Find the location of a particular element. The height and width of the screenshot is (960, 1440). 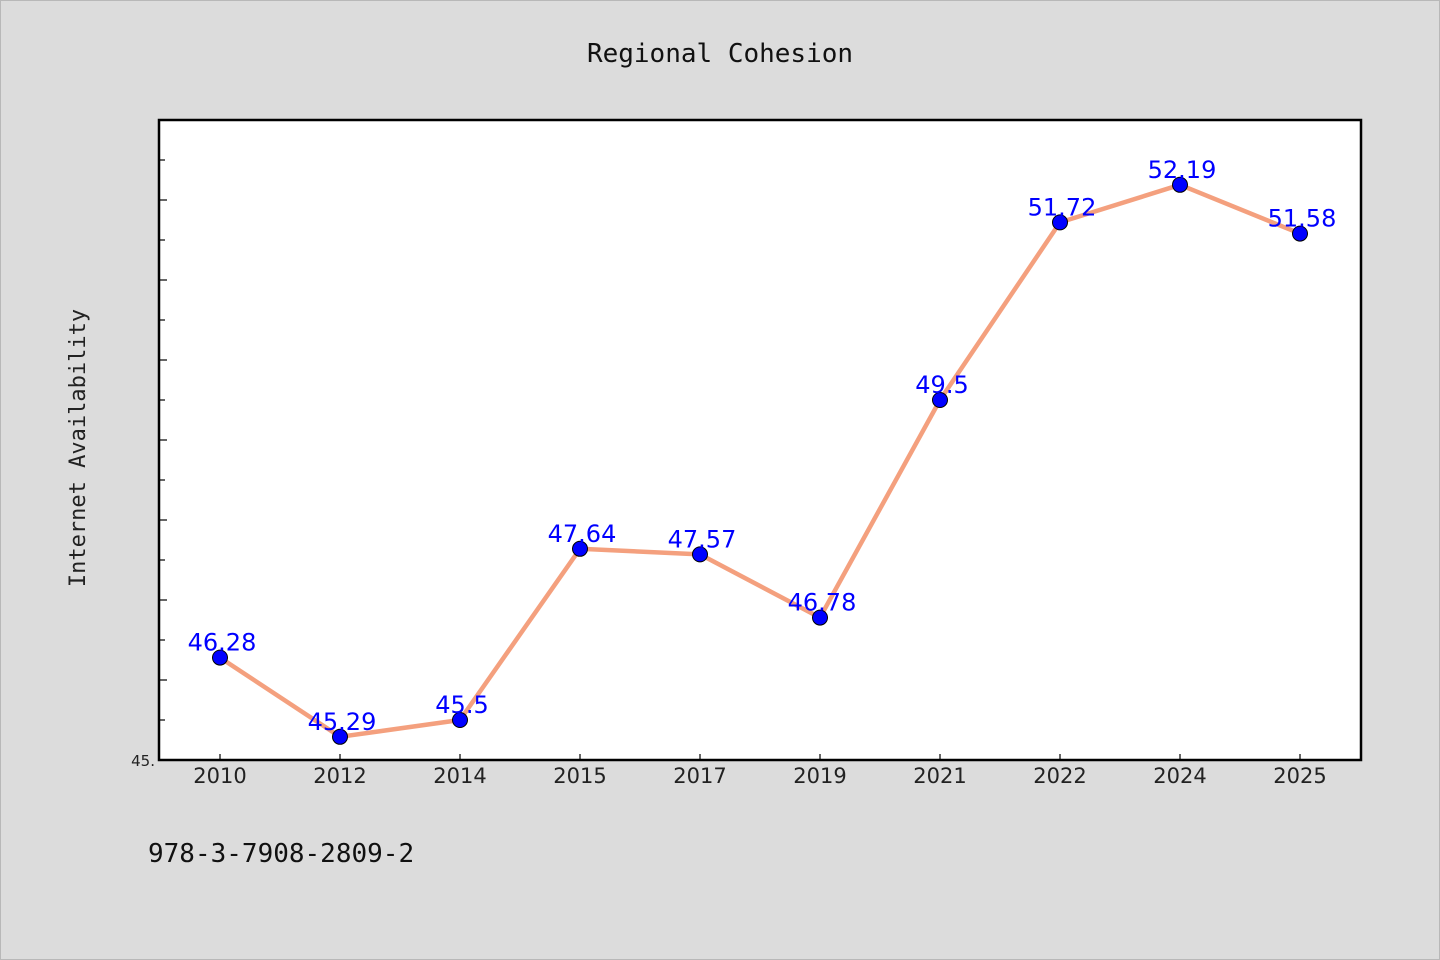

x-tick-label: 2022 is located at coordinates (1059, 776).